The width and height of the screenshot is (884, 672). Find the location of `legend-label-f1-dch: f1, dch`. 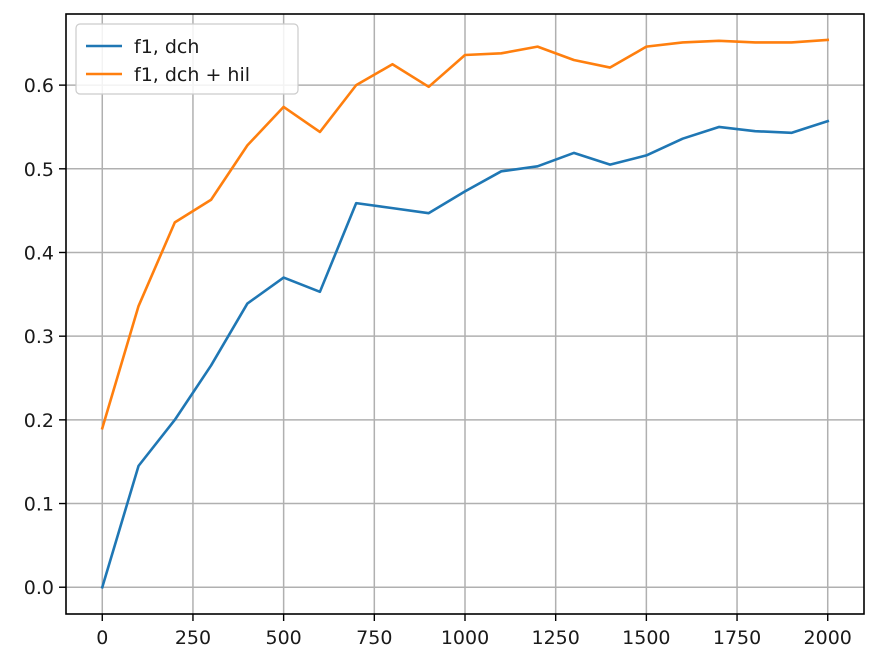

legend-label-f1-dch: f1, dch is located at coordinates (166, 47).